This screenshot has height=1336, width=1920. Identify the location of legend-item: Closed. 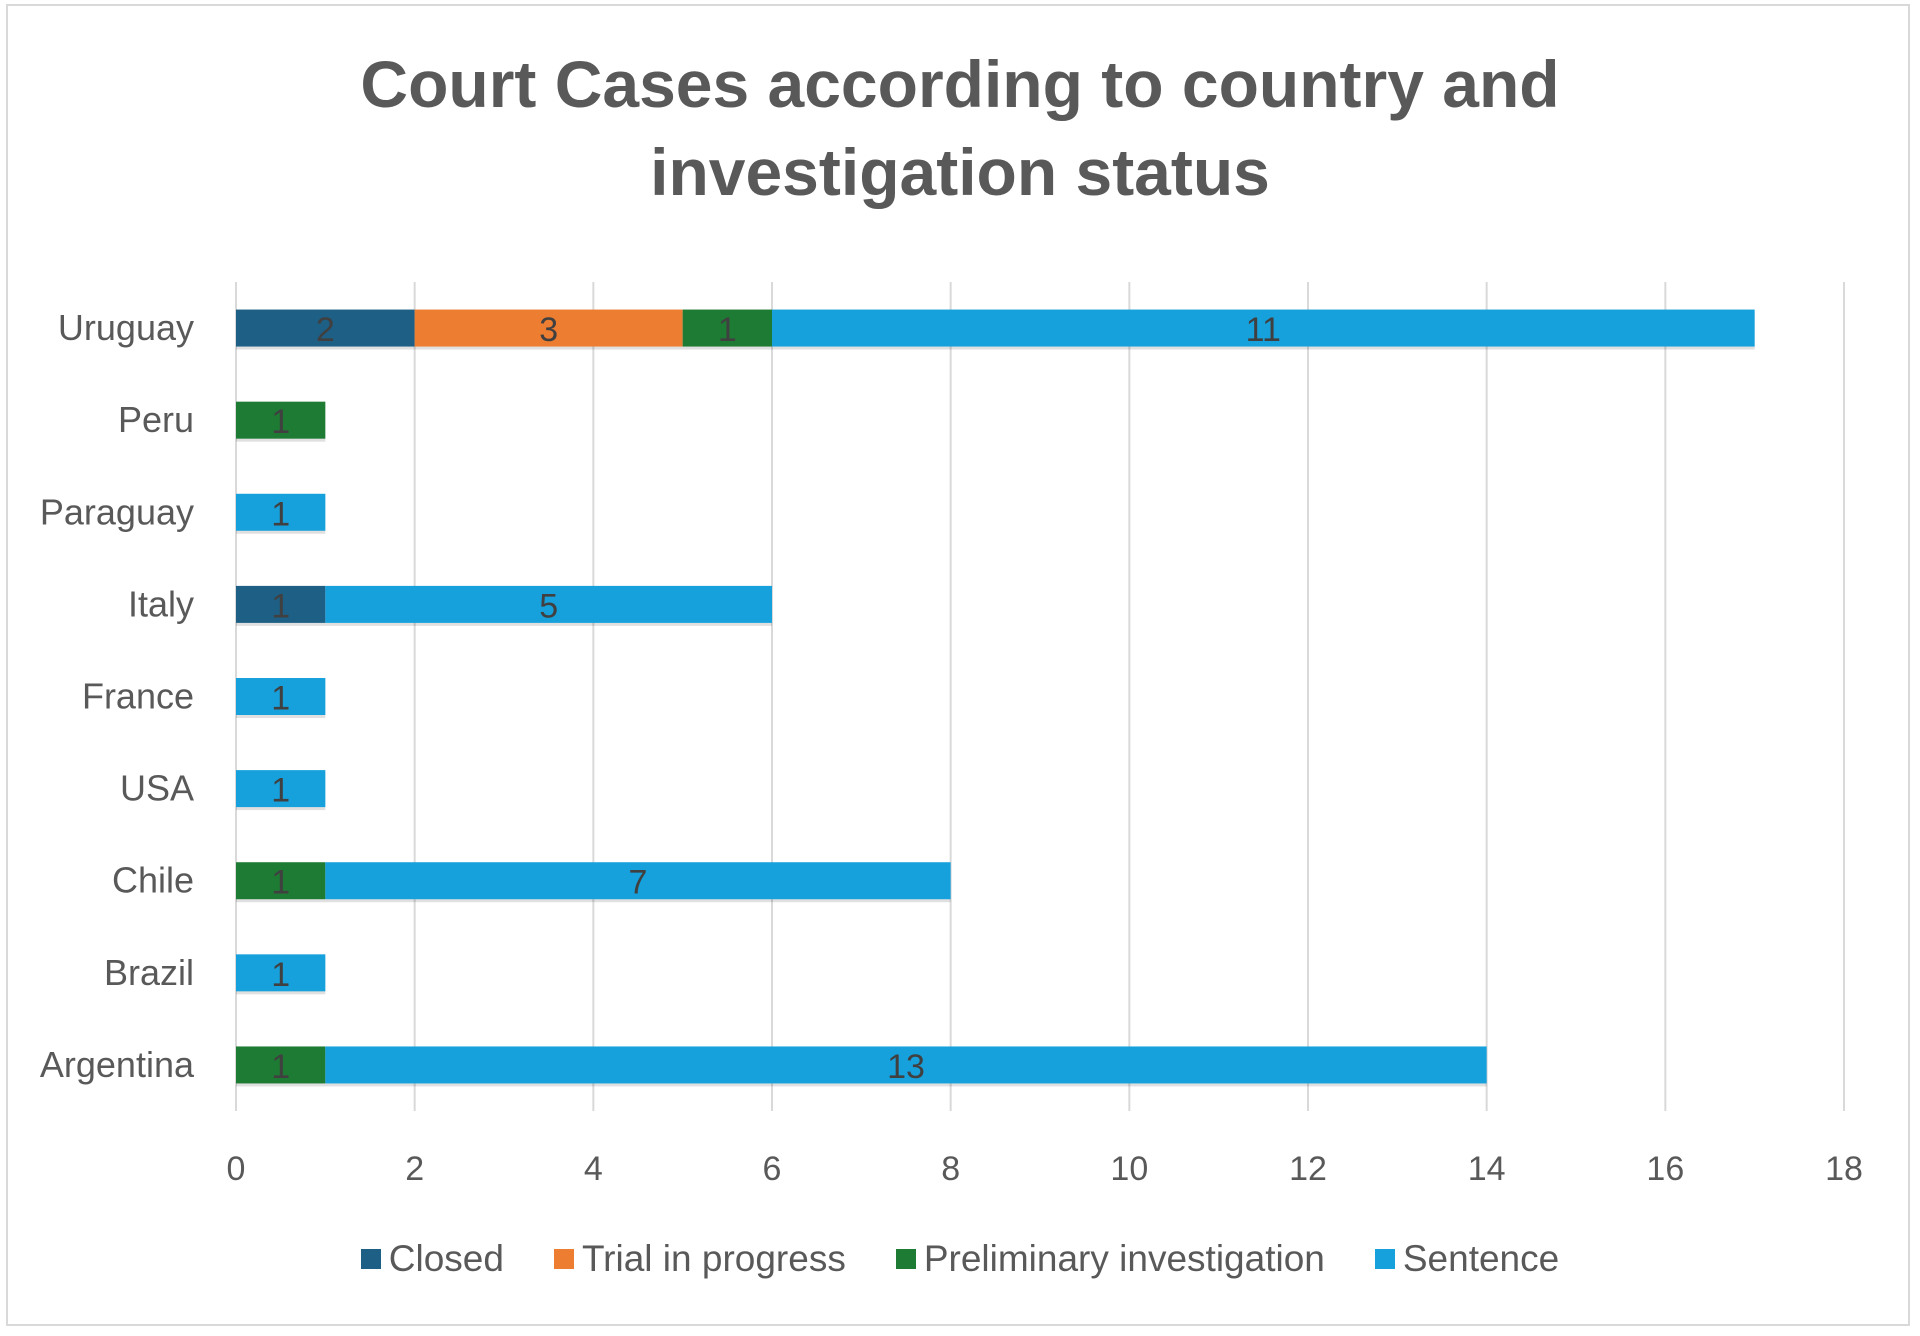
(432, 1259).